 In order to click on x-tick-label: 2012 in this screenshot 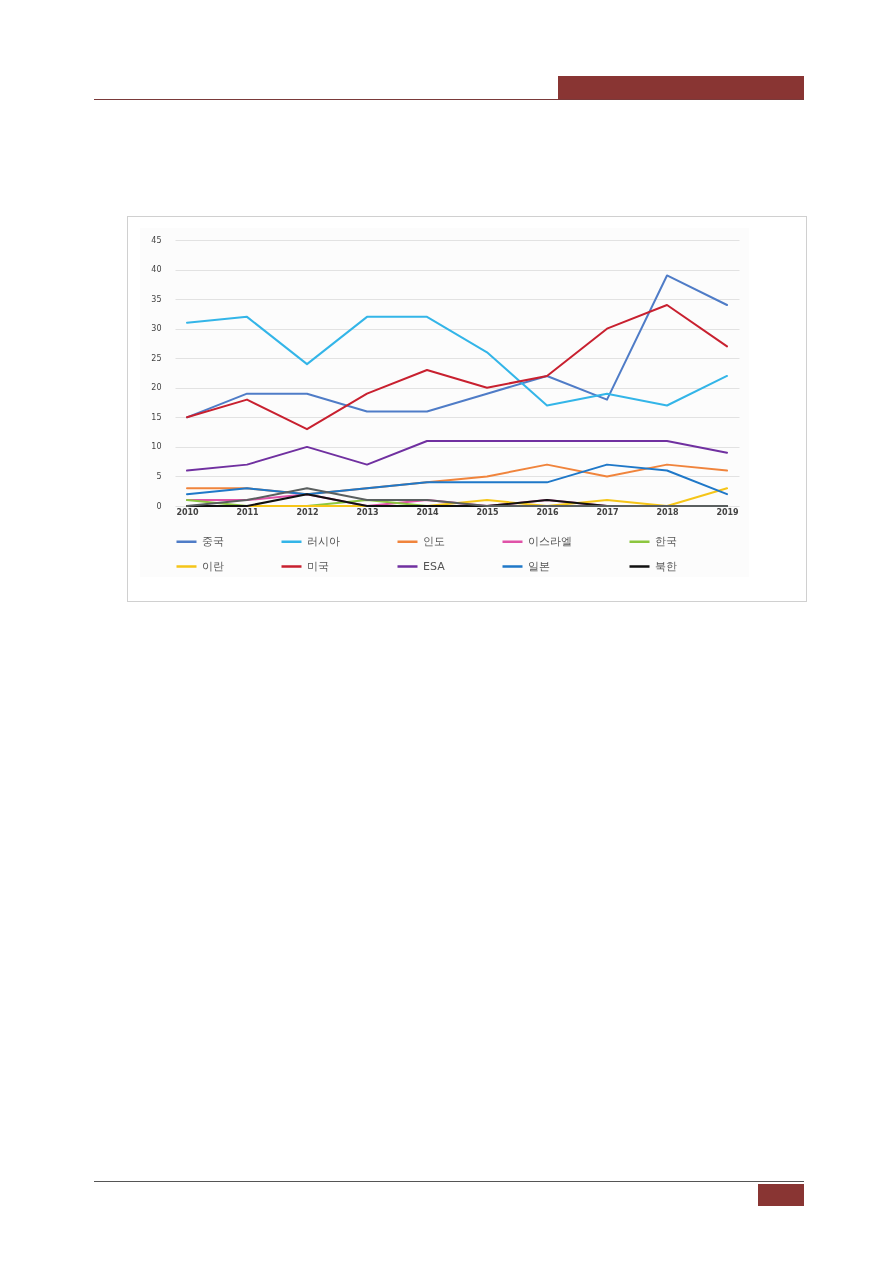, I will do `click(307, 512)`.